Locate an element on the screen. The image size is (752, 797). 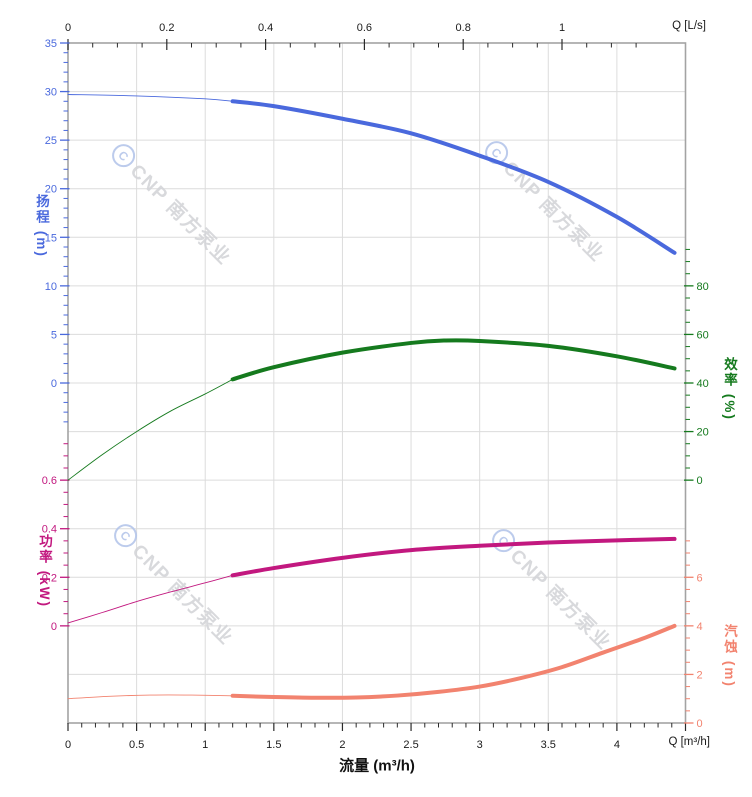
bottom-tick-label: 0.5 is located at coordinates (136, 745).